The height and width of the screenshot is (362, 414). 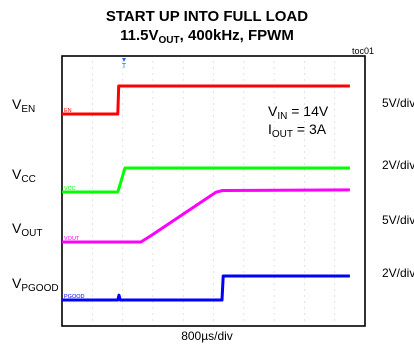 What do you see at coordinates (124, 66) in the screenshot?
I see `trigger-label: T` at bounding box center [124, 66].